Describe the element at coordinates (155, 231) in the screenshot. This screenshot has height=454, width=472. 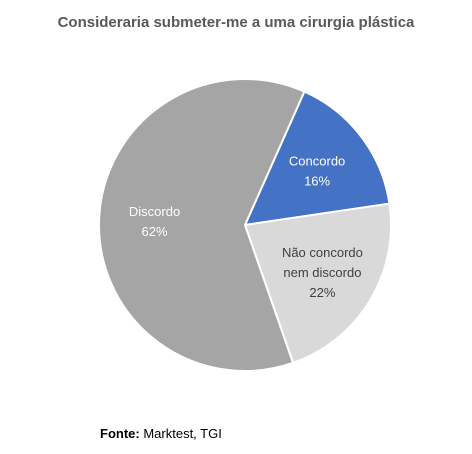
I see `slice-percent: 62%` at that location.